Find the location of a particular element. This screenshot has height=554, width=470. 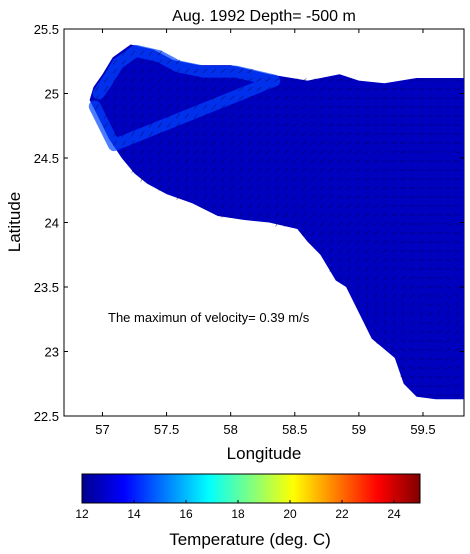

y-tick-label: 25.5 is located at coordinates (46, 29).